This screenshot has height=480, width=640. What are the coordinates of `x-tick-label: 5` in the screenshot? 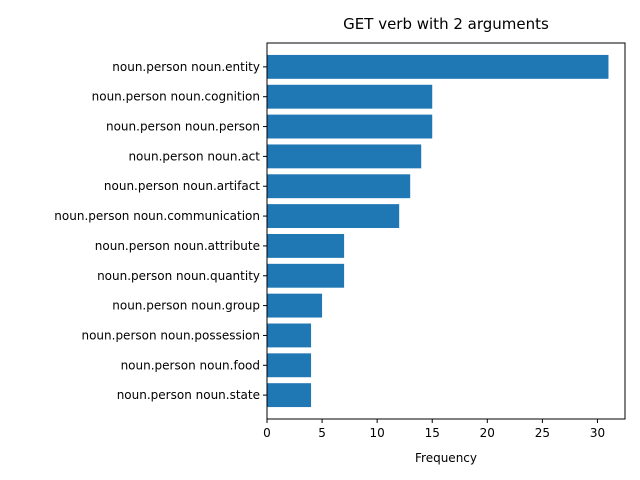 It's located at (322, 433).